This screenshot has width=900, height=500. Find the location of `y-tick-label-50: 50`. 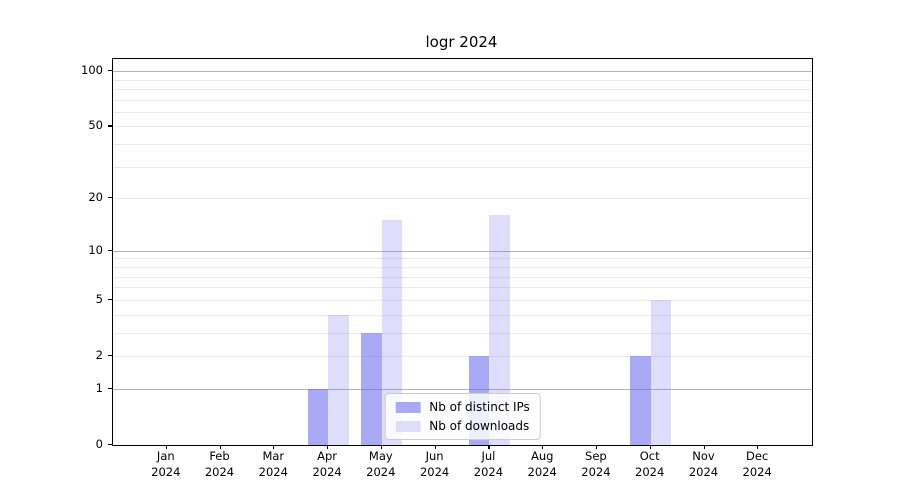

y-tick-label-50: 50 is located at coordinates (95, 125).